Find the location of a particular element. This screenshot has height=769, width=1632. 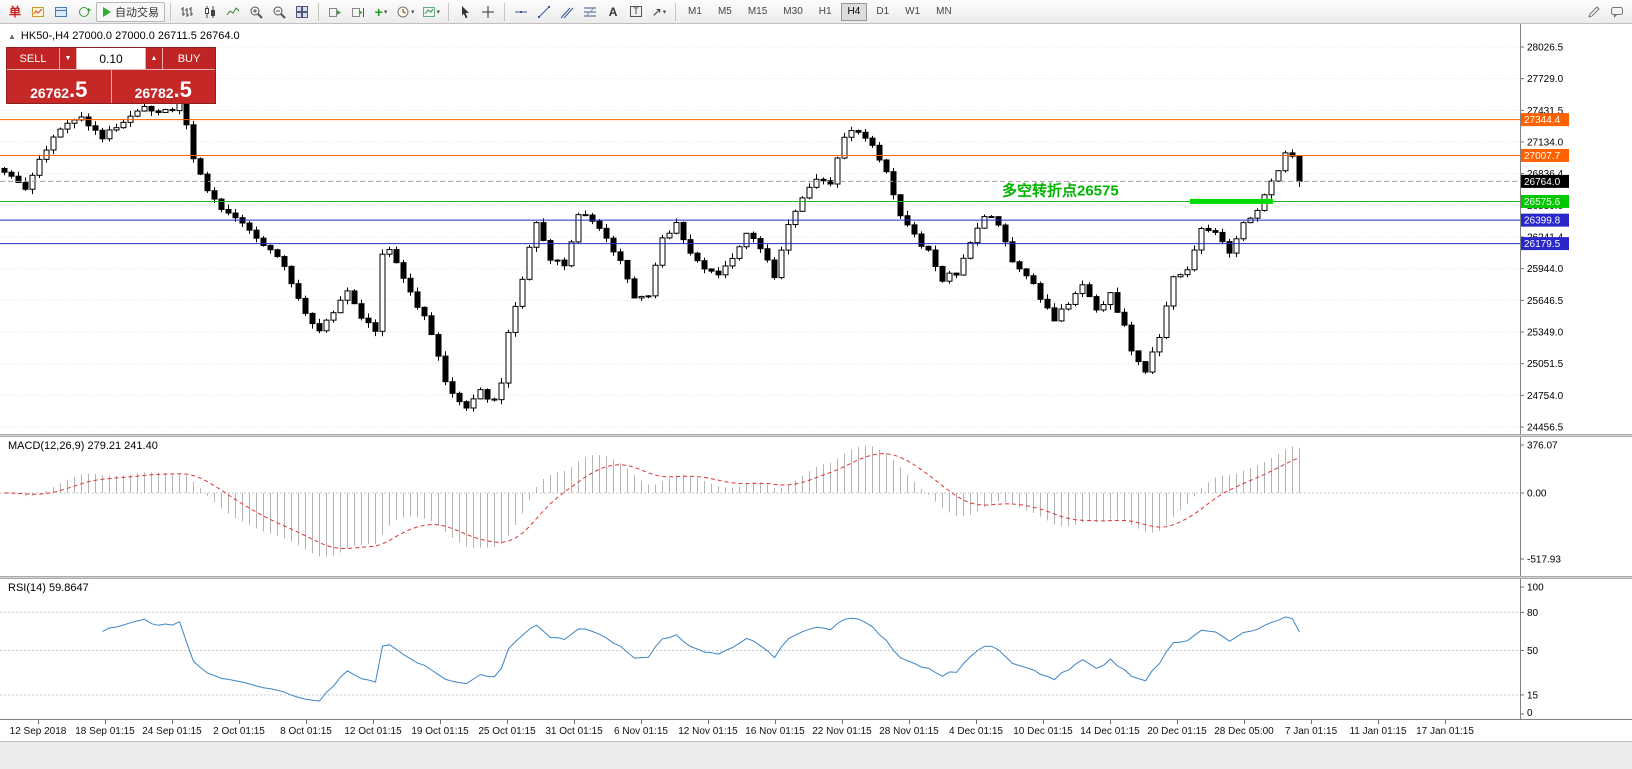

price-axis-tick: 27729.0 is located at coordinates (1545, 79).